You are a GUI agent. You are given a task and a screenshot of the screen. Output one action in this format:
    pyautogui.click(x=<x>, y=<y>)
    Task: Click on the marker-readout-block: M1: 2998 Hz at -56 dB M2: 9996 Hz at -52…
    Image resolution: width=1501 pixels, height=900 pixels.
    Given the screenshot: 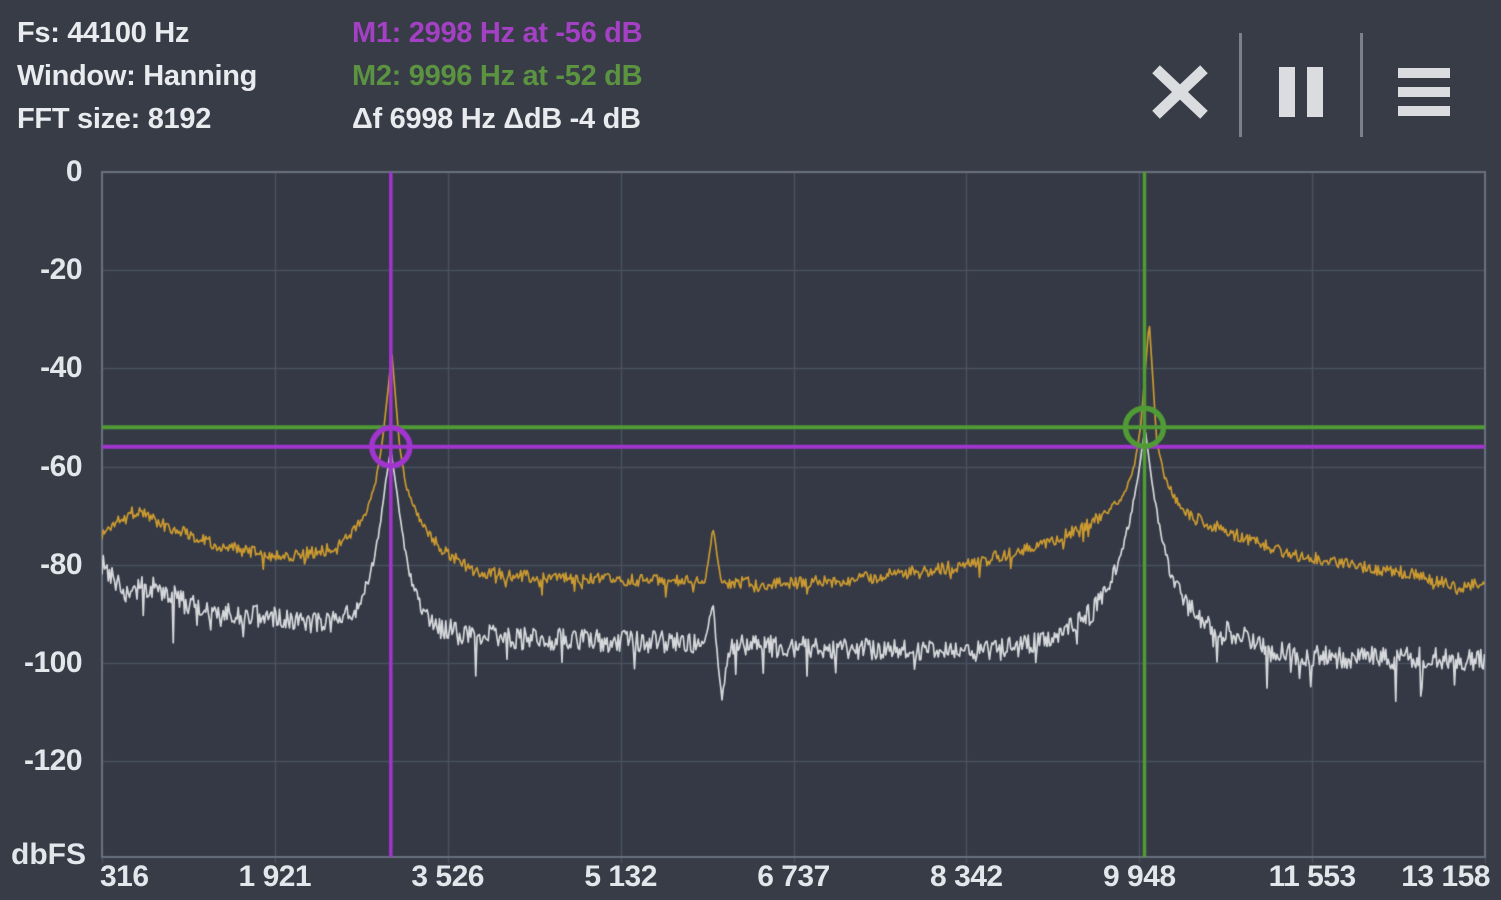 What is the action you would take?
    pyautogui.click(x=497, y=76)
    